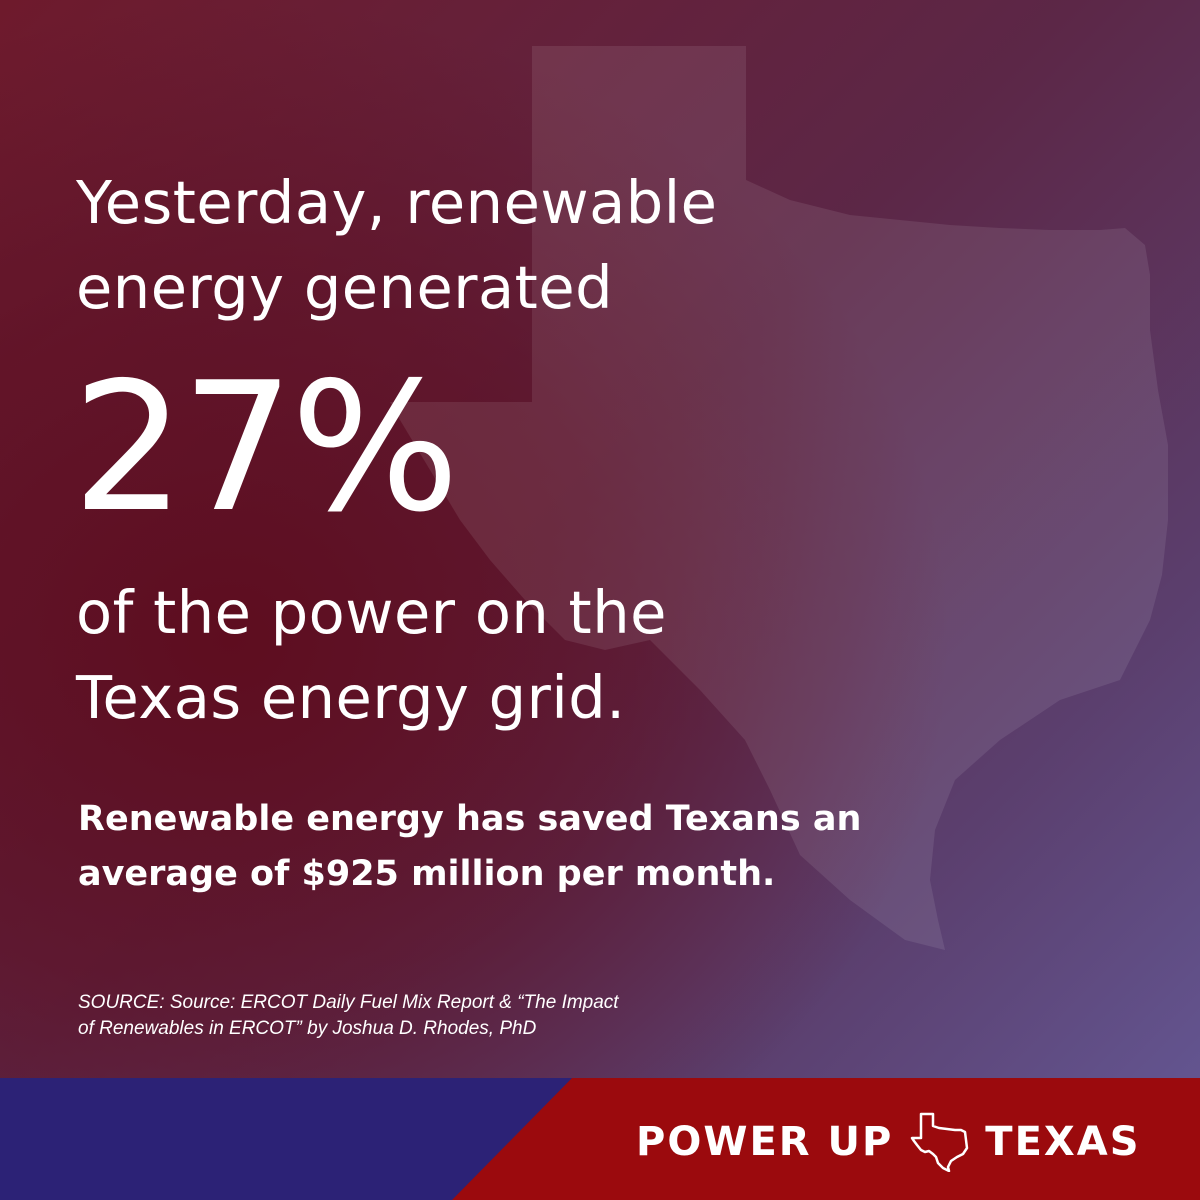 This screenshot has height=1200, width=1200. What do you see at coordinates (470, 819) in the screenshot?
I see `savings-line-1: Renewable energy has saved Texans an` at bounding box center [470, 819].